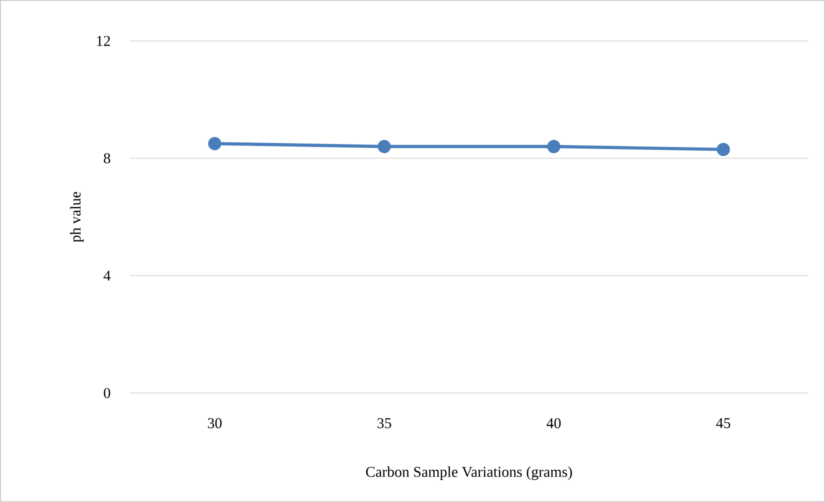  I want to click on x-tick-label: 35, so click(385, 423).